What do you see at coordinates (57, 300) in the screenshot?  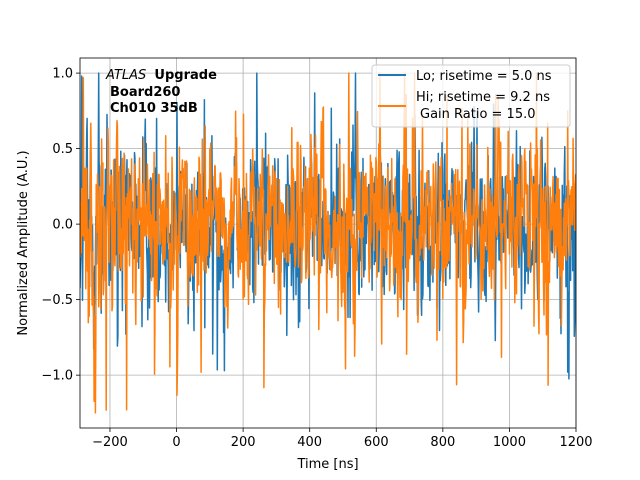 I see `y-tick-label: −0.5` at bounding box center [57, 300].